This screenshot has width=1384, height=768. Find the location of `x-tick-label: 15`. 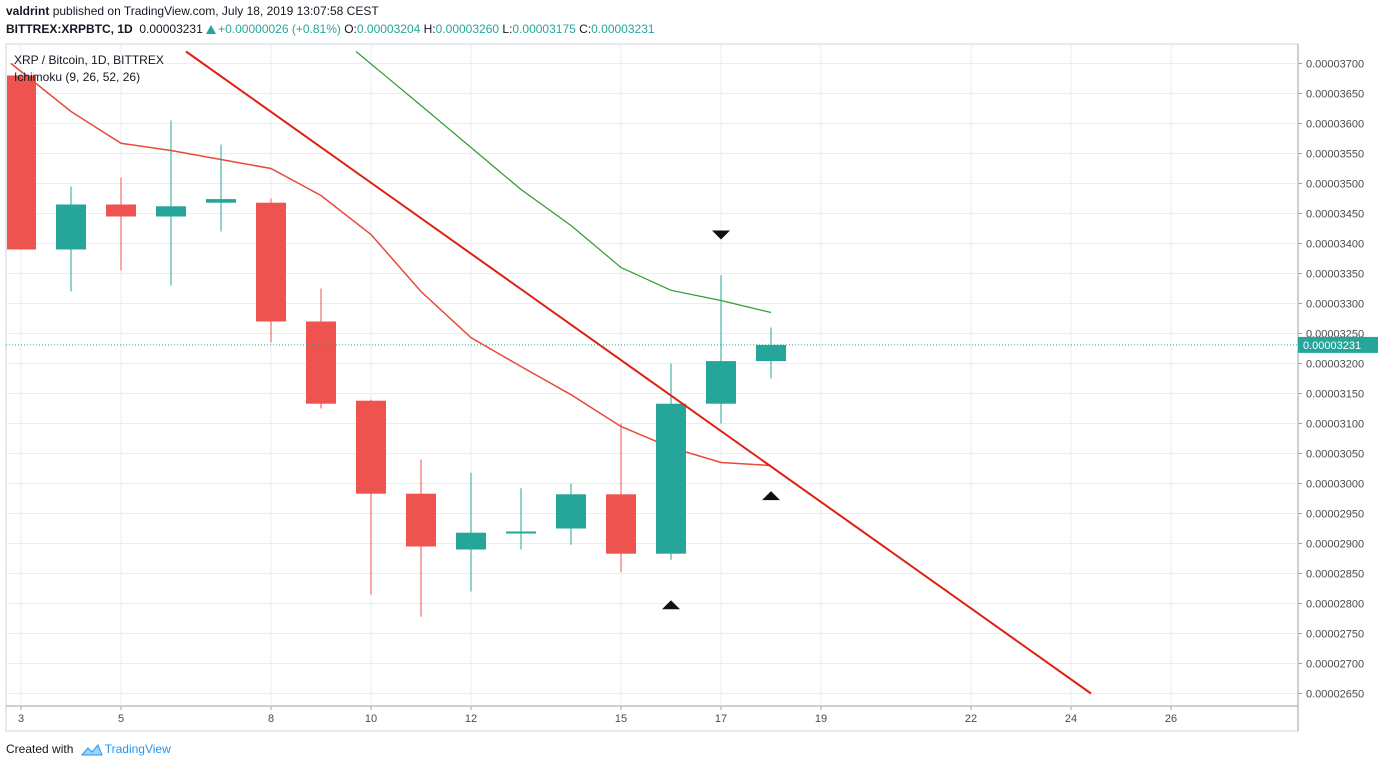

x-tick-label: 15 is located at coordinates (621, 719).